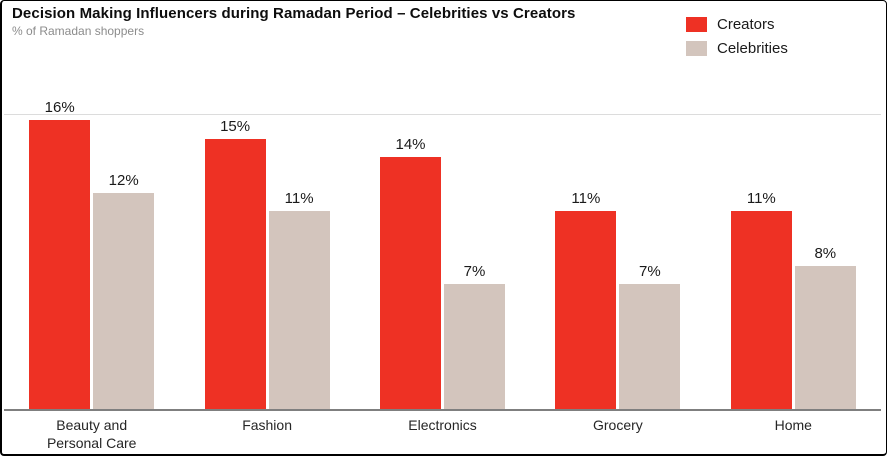 Image resolution: width=887 pixels, height=456 pixels. Describe the element at coordinates (793, 425) in the screenshot. I see `category-label-home: Home` at that location.